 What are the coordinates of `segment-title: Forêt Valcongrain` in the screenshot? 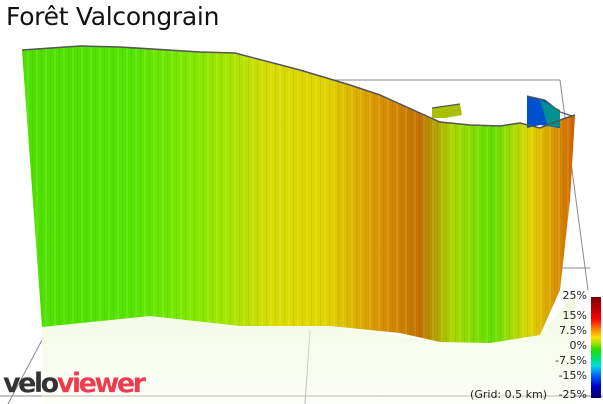 It's located at (113, 16).